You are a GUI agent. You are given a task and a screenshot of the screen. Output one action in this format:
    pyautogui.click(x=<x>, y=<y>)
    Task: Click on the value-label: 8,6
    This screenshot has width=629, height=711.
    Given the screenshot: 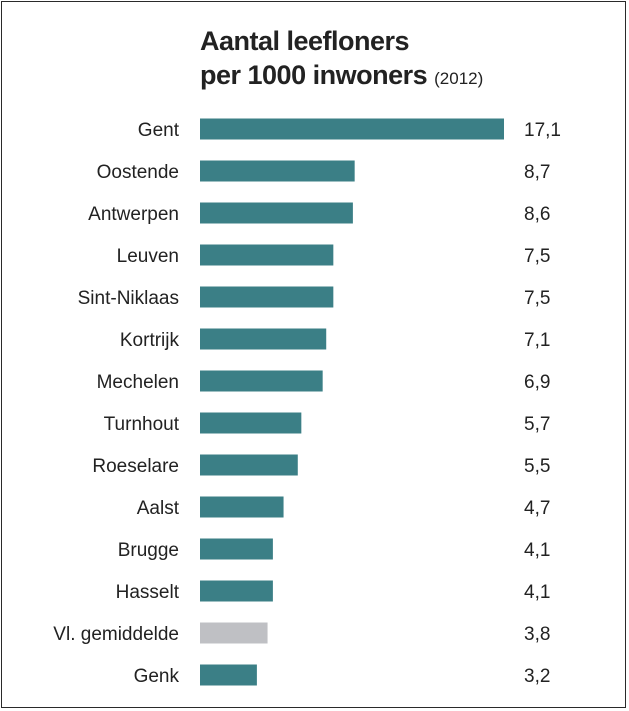 What is the action you would take?
    pyautogui.click(x=537, y=214)
    